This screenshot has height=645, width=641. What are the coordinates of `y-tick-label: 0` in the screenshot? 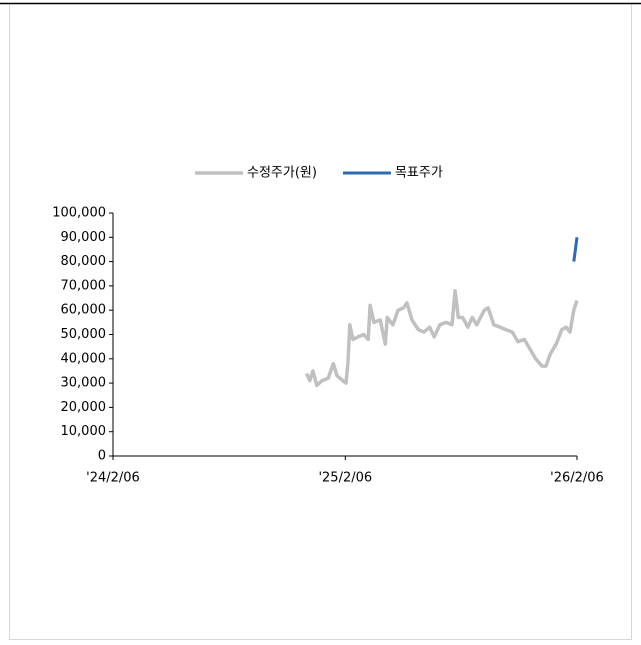 It's located at (102, 456).